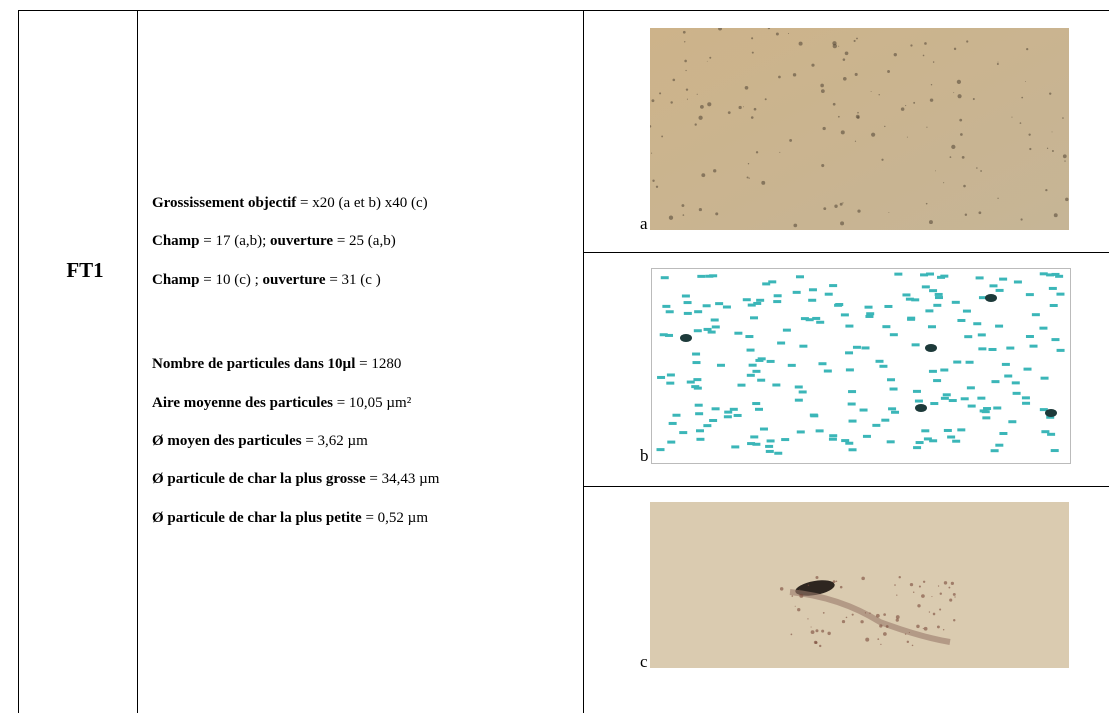 This screenshot has height=713, width=1109. I want to click on field-value: = 1280, so click(378, 364).